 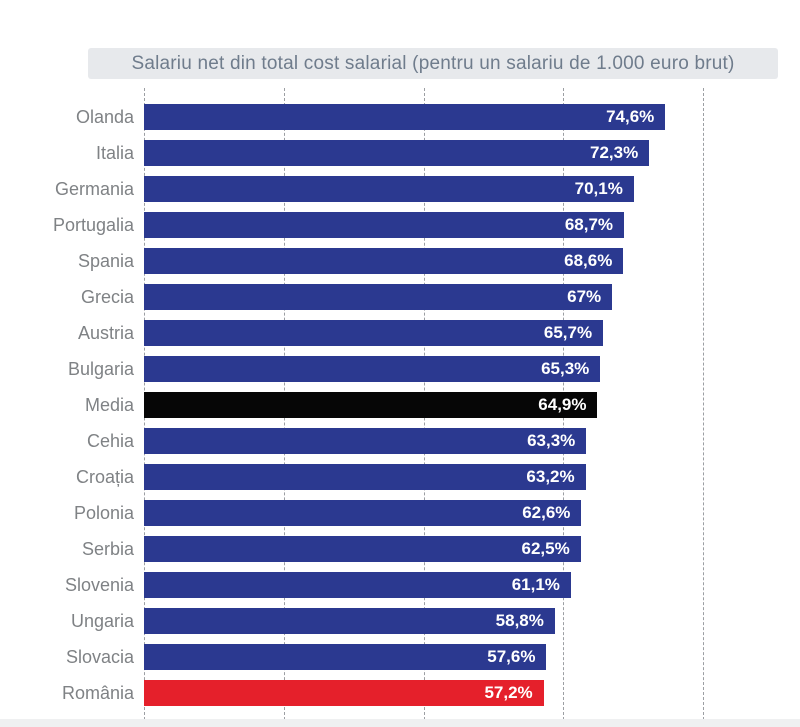 I want to click on chart-row: Serbia 62,5%, so click(x=400, y=549).